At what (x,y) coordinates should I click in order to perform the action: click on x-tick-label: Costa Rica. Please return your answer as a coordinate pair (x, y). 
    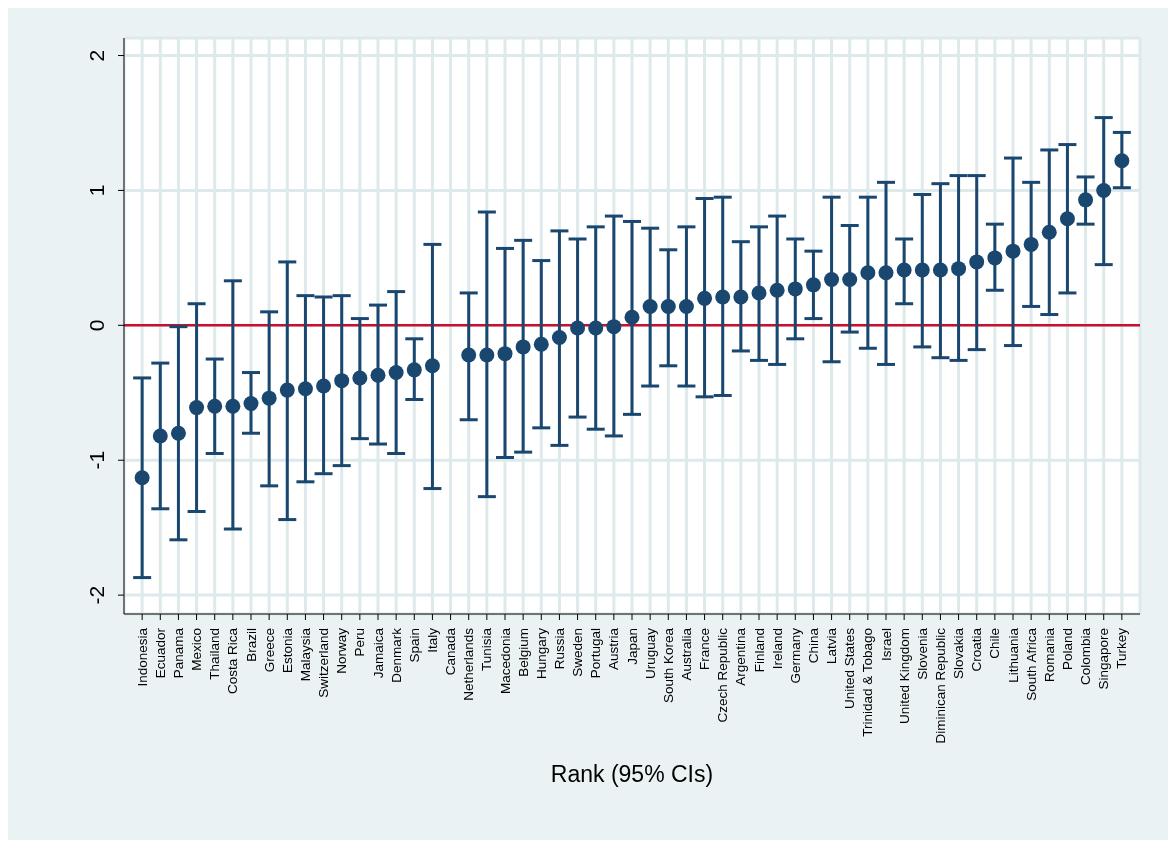
    Looking at the image, I should click on (233, 661).